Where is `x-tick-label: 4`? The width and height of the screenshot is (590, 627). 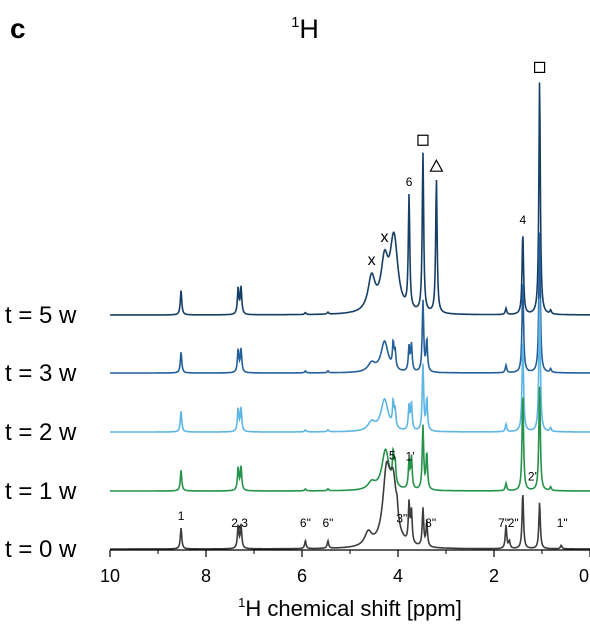 x-tick-label: 4 is located at coordinates (398, 576).